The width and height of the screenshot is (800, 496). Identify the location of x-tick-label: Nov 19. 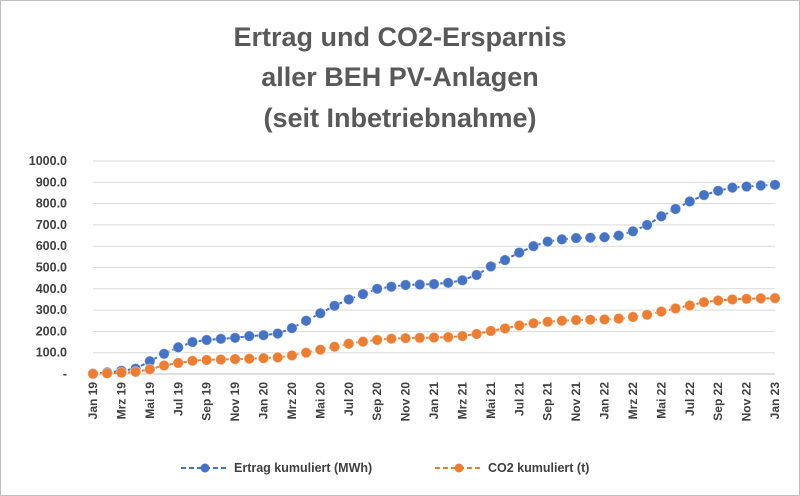
(235, 402).